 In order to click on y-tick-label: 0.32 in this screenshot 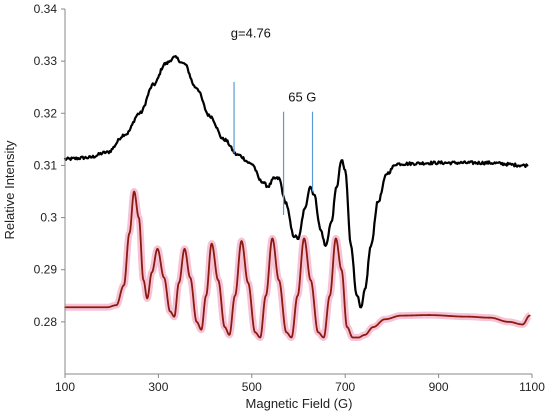, I will do `click(46, 113)`.